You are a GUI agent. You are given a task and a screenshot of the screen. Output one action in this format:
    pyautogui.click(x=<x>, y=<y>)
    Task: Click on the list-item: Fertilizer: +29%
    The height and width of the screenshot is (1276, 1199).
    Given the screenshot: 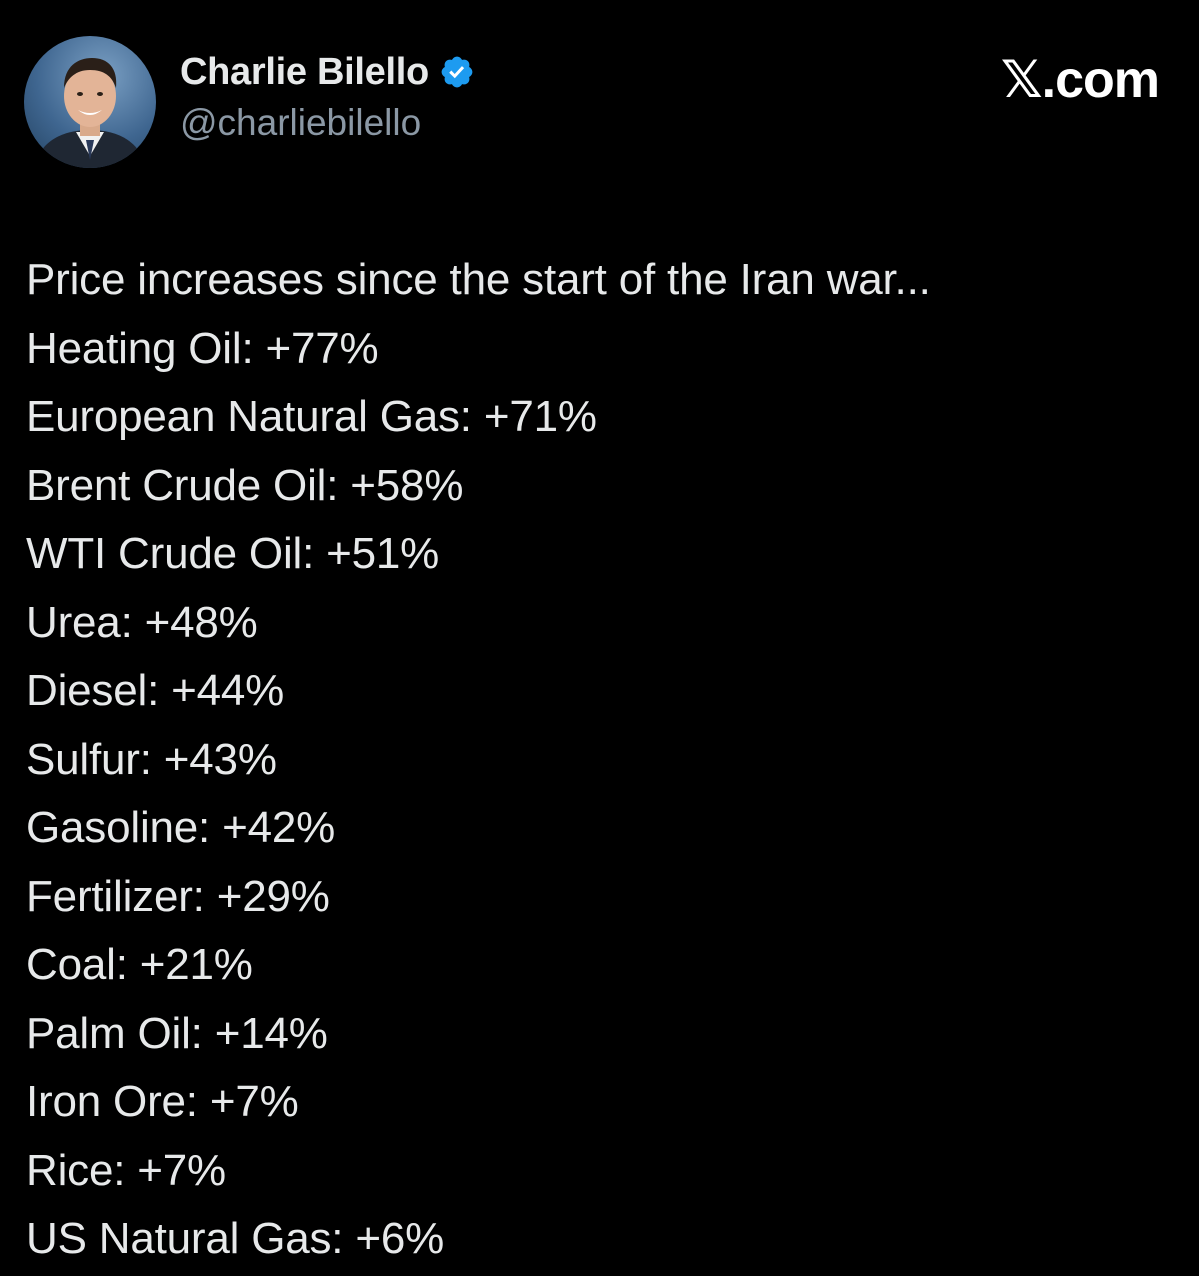 What is the action you would take?
    pyautogui.click(x=178, y=896)
    